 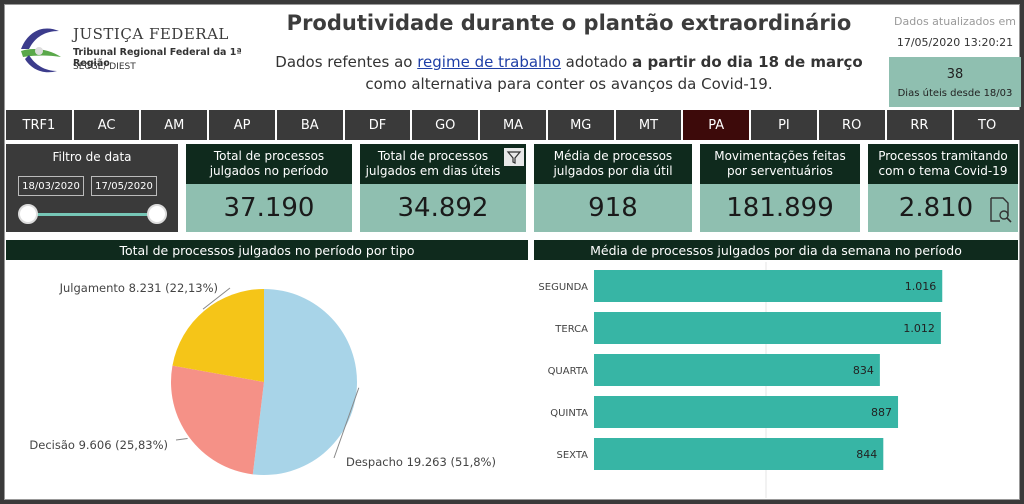 What do you see at coordinates (863, 370) in the screenshot?
I see `bar-value-label: 834` at bounding box center [863, 370].